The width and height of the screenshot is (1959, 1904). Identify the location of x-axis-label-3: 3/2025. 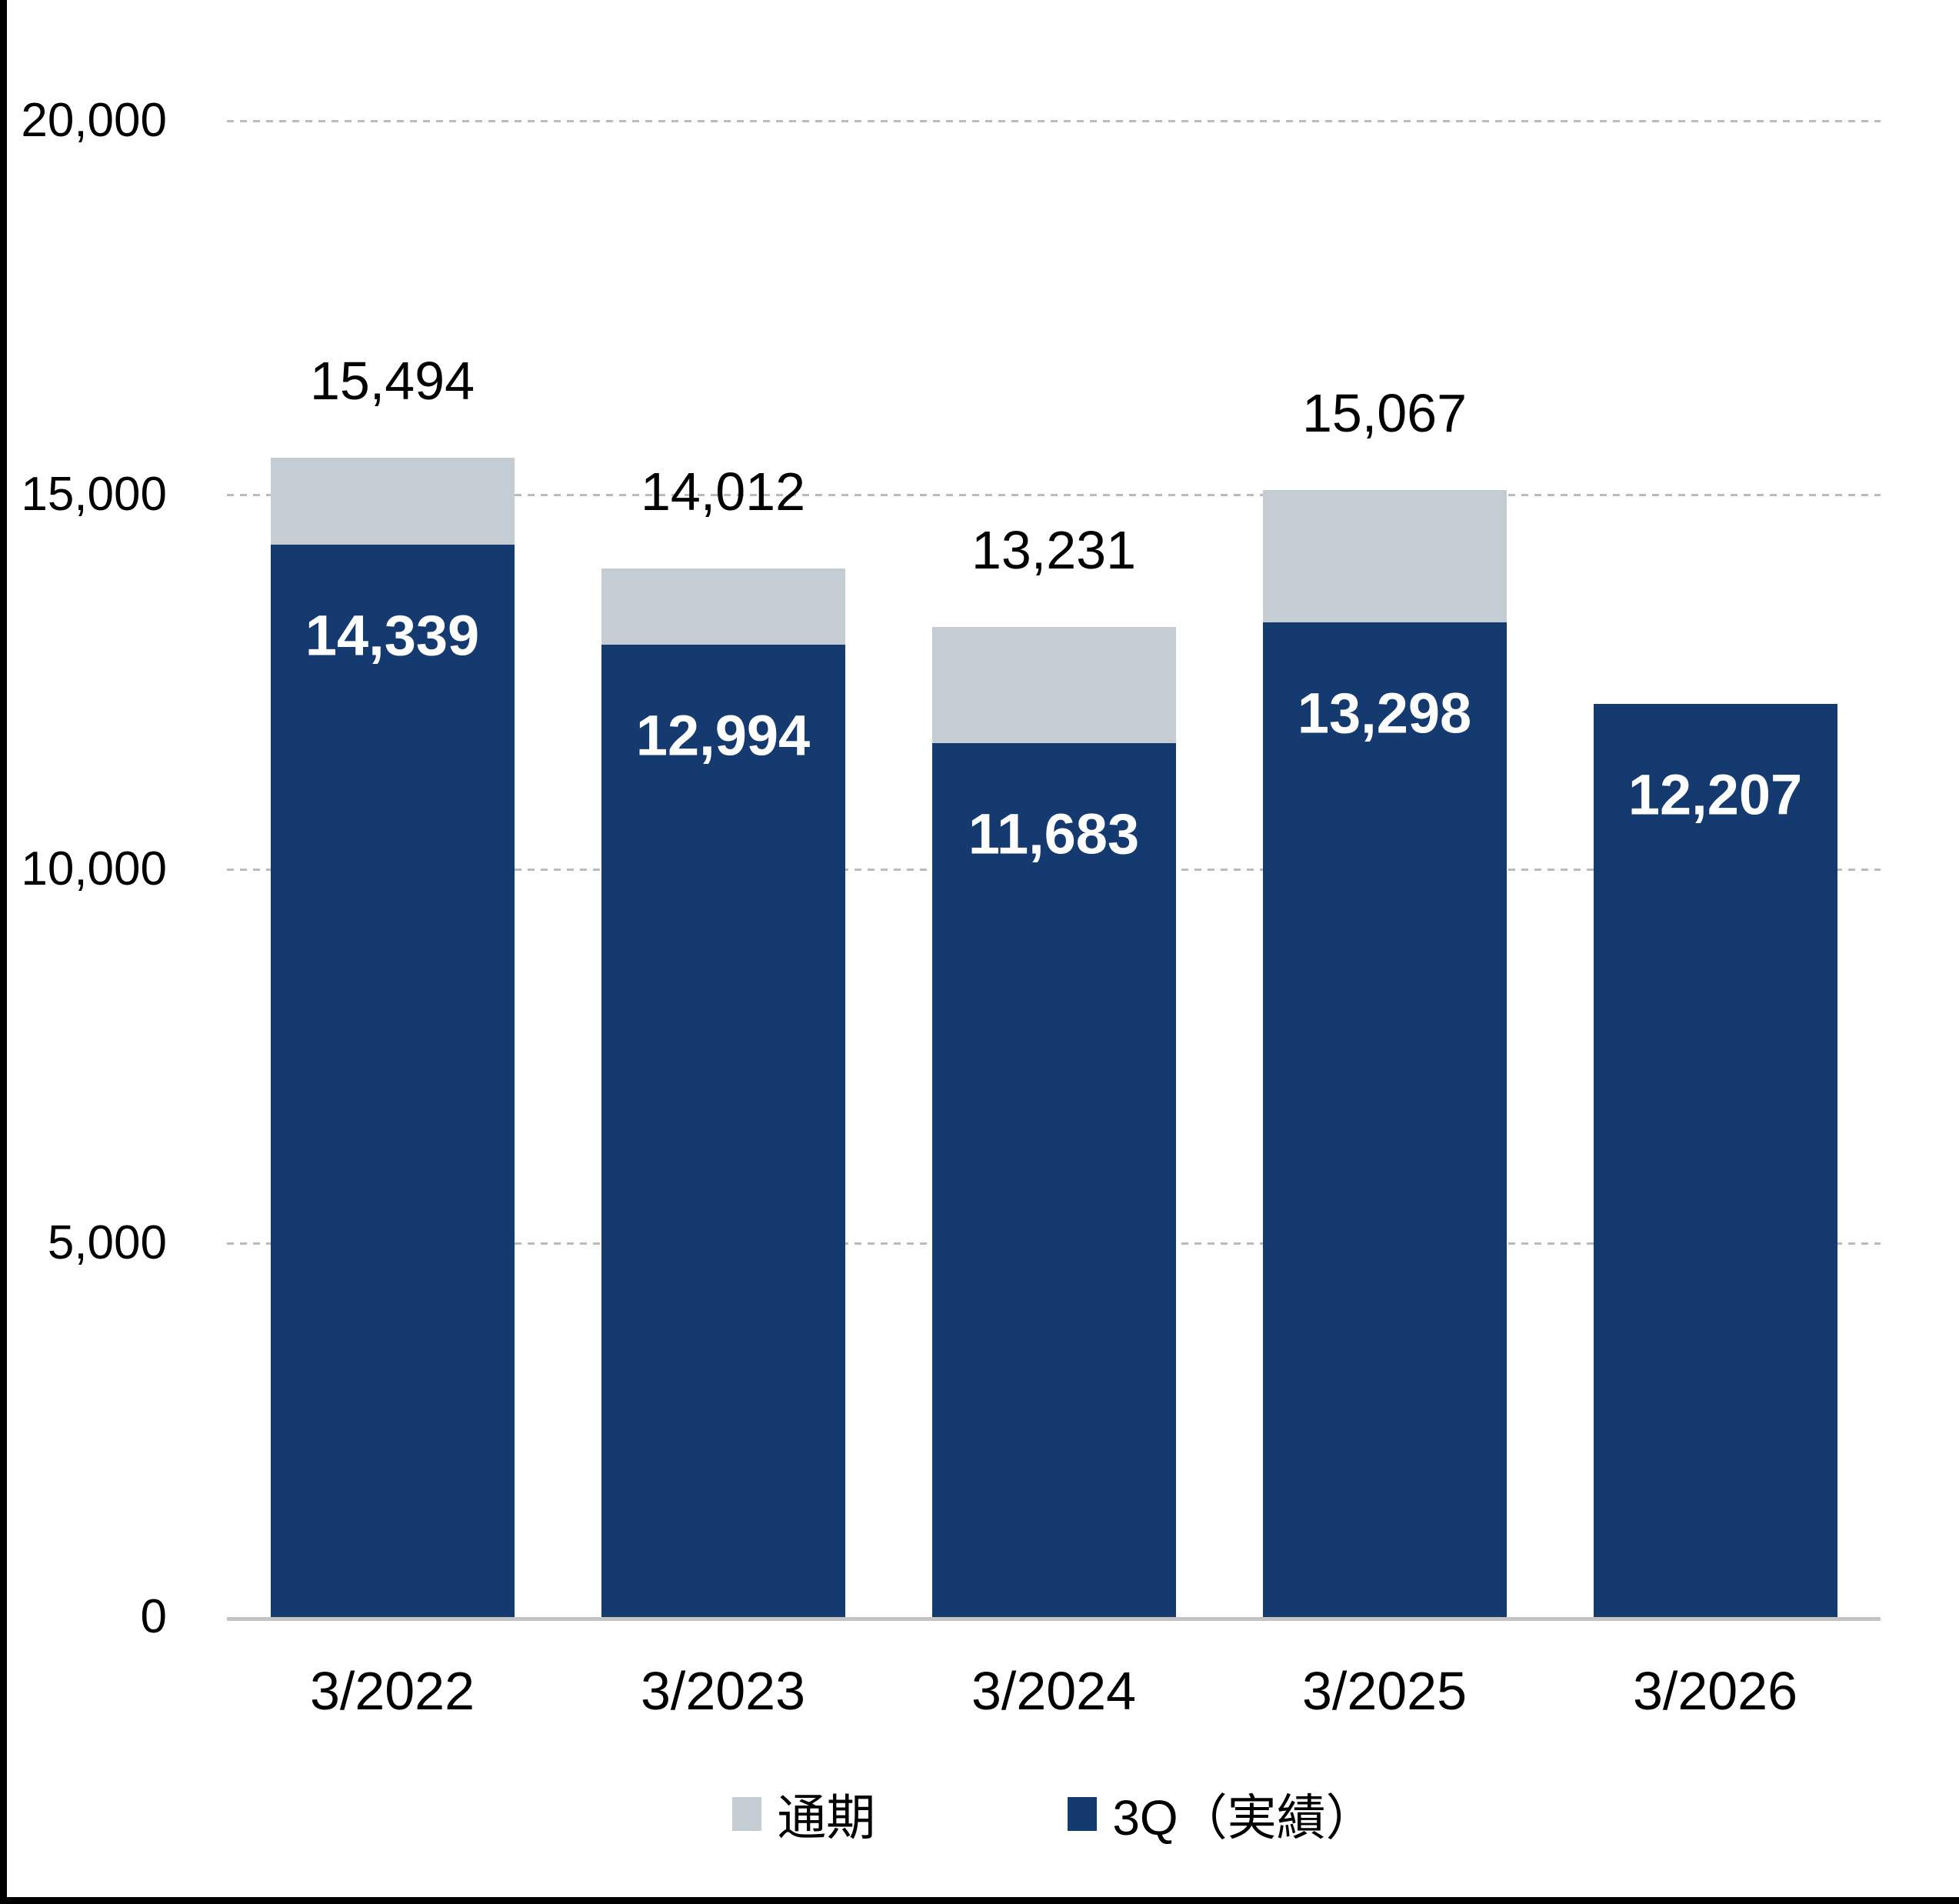
(1384, 1691).